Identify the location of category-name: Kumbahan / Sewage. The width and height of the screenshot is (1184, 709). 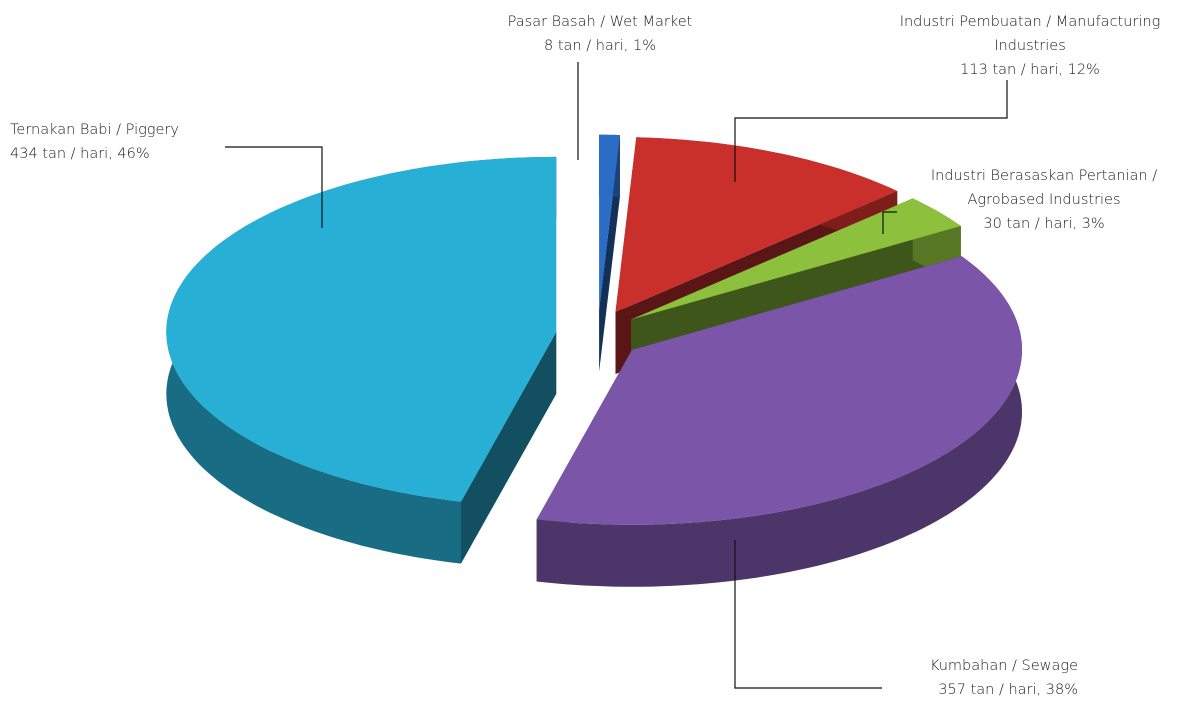
(1003, 666).